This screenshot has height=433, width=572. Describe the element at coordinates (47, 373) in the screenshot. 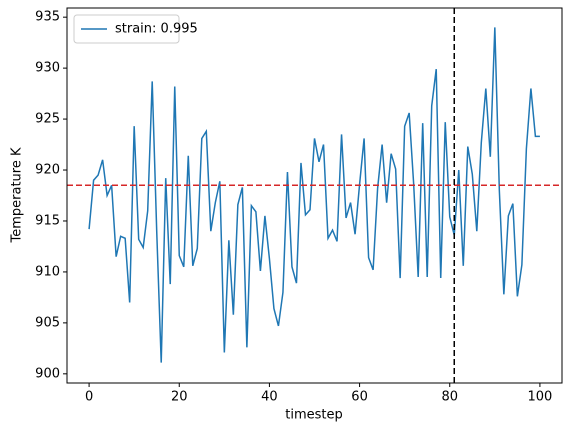

I see `y-tick-label: 900` at that location.